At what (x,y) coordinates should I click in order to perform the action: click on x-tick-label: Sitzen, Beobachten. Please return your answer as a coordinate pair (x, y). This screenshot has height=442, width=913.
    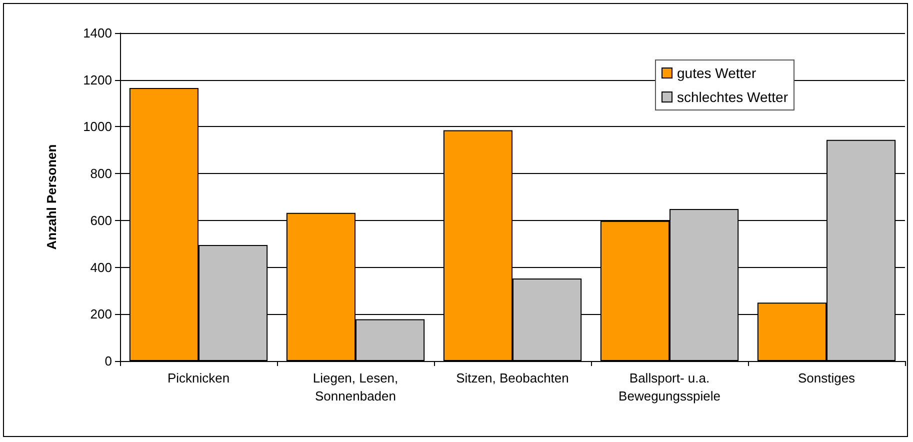
    Looking at the image, I should click on (512, 378).